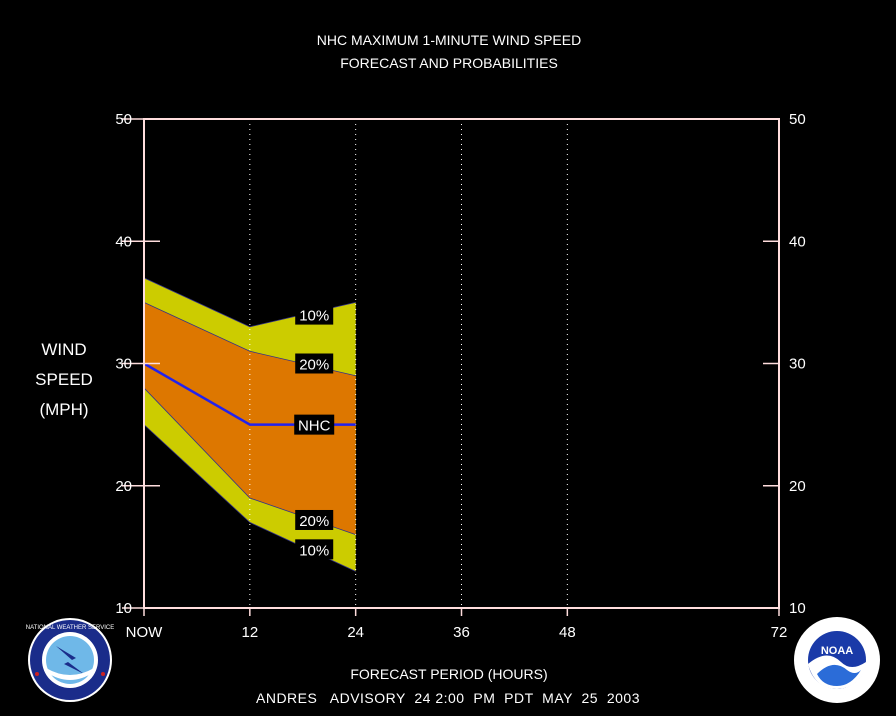 The image size is (896, 716). What do you see at coordinates (123, 486) in the screenshot?
I see `y-tick-label-left-20: 20` at bounding box center [123, 486].